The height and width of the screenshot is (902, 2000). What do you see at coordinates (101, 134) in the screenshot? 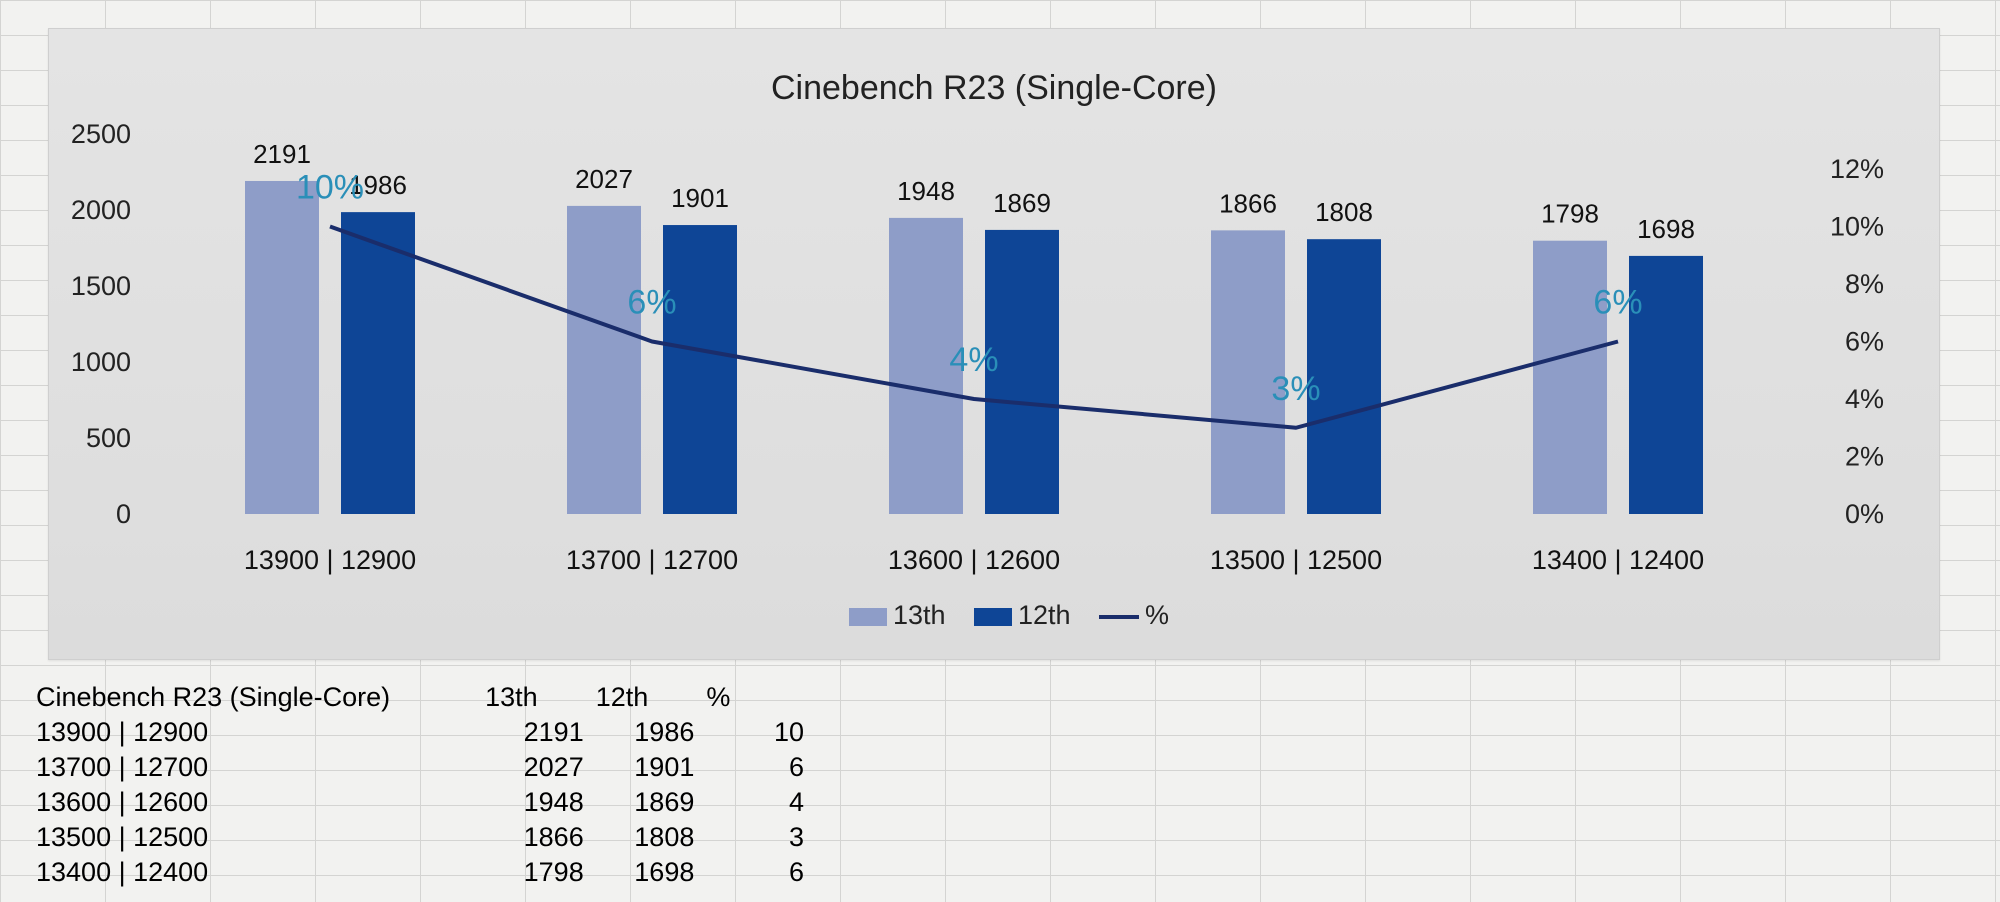
I see `y-tick-label: 2500` at bounding box center [101, 134].